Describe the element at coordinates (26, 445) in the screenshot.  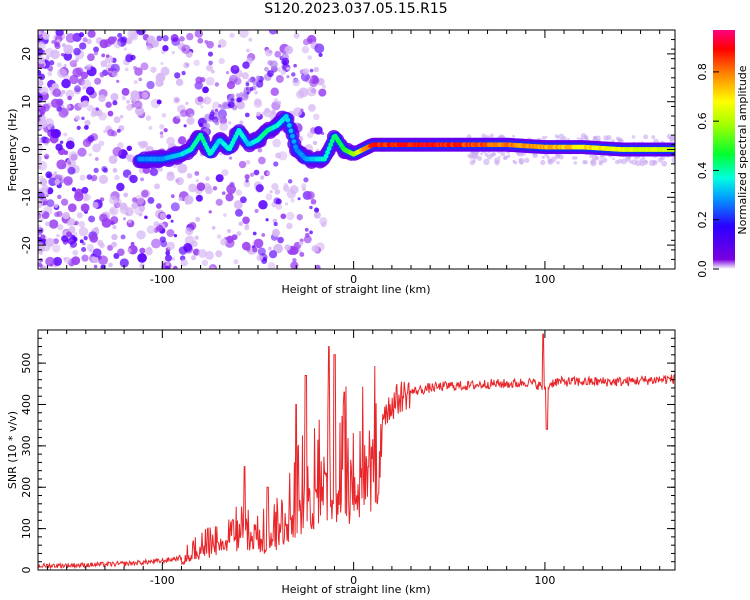
I see `snr-y-tick-label: 300` at that location.